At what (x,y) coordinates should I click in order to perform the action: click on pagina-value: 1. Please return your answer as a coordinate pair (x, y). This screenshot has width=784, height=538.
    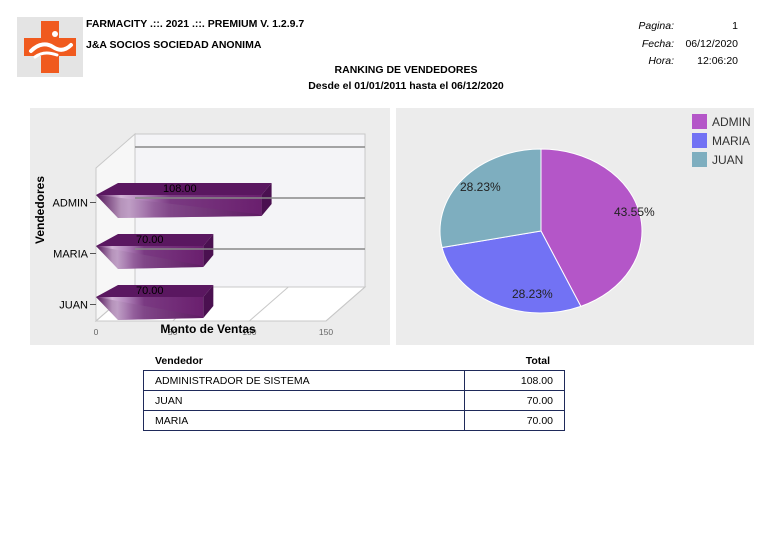
    Looking at the image, I should click on (735, 26).